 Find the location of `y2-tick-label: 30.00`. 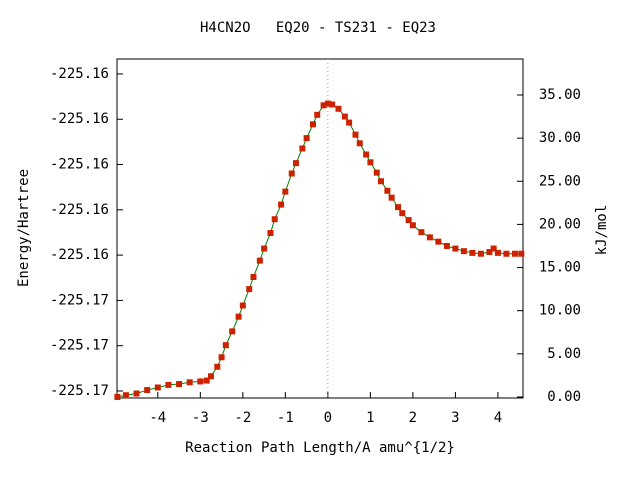

y2-tick-label: 30.00 is located at coordinates (560, 138).